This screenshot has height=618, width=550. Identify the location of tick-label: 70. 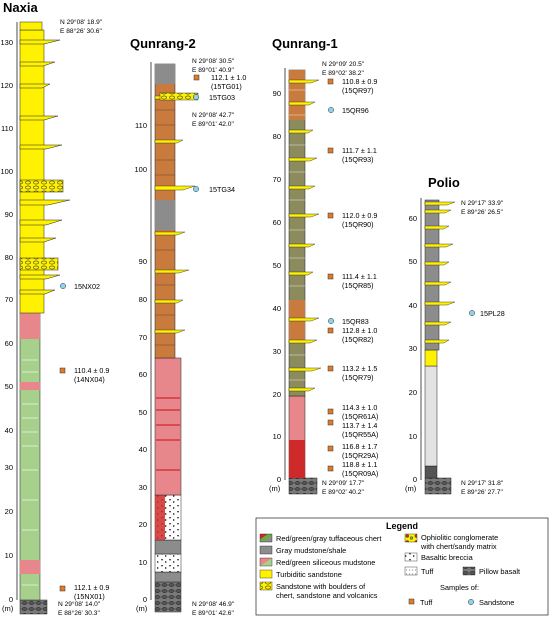
(143, 337).